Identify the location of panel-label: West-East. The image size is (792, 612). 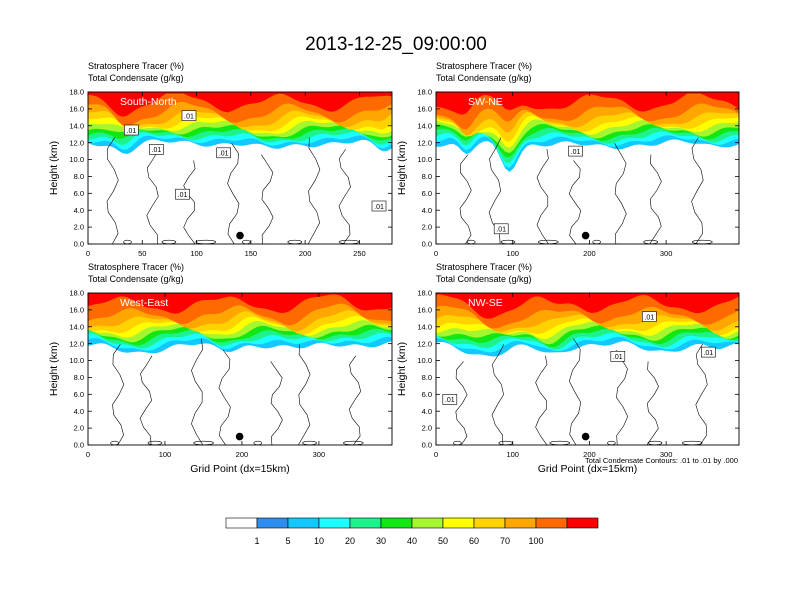
(144, 303).